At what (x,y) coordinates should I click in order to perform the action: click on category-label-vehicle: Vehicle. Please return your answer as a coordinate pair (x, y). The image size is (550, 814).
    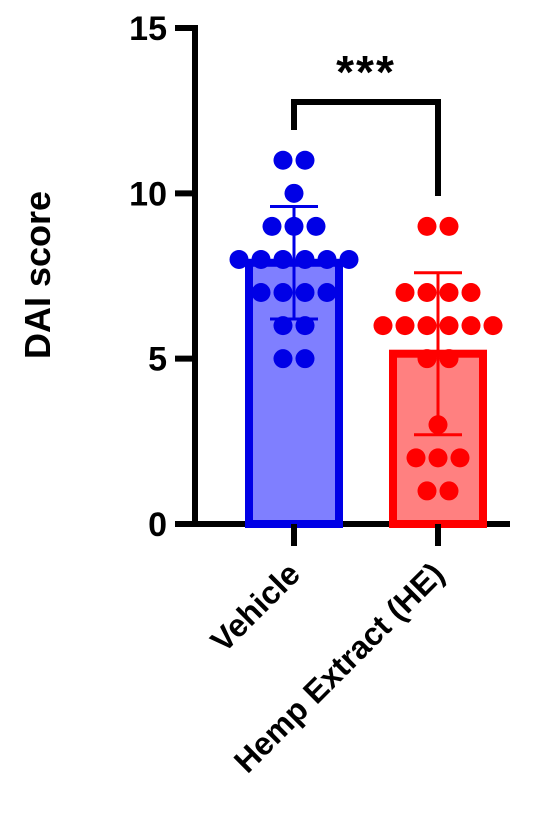
    Looking at the image, I should click on (255, 606).